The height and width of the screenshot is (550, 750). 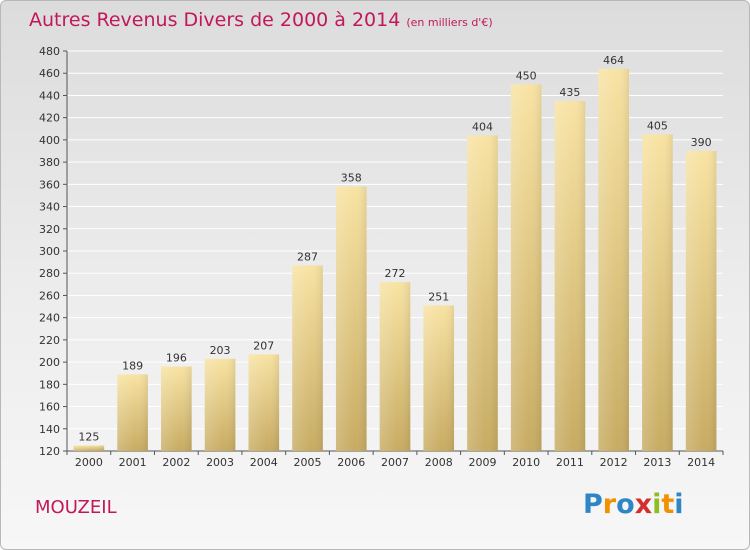 What do you see at coordinates (351, 178) in the screenshot?
I see `value-label: 358` at bounding box center [351, 178].